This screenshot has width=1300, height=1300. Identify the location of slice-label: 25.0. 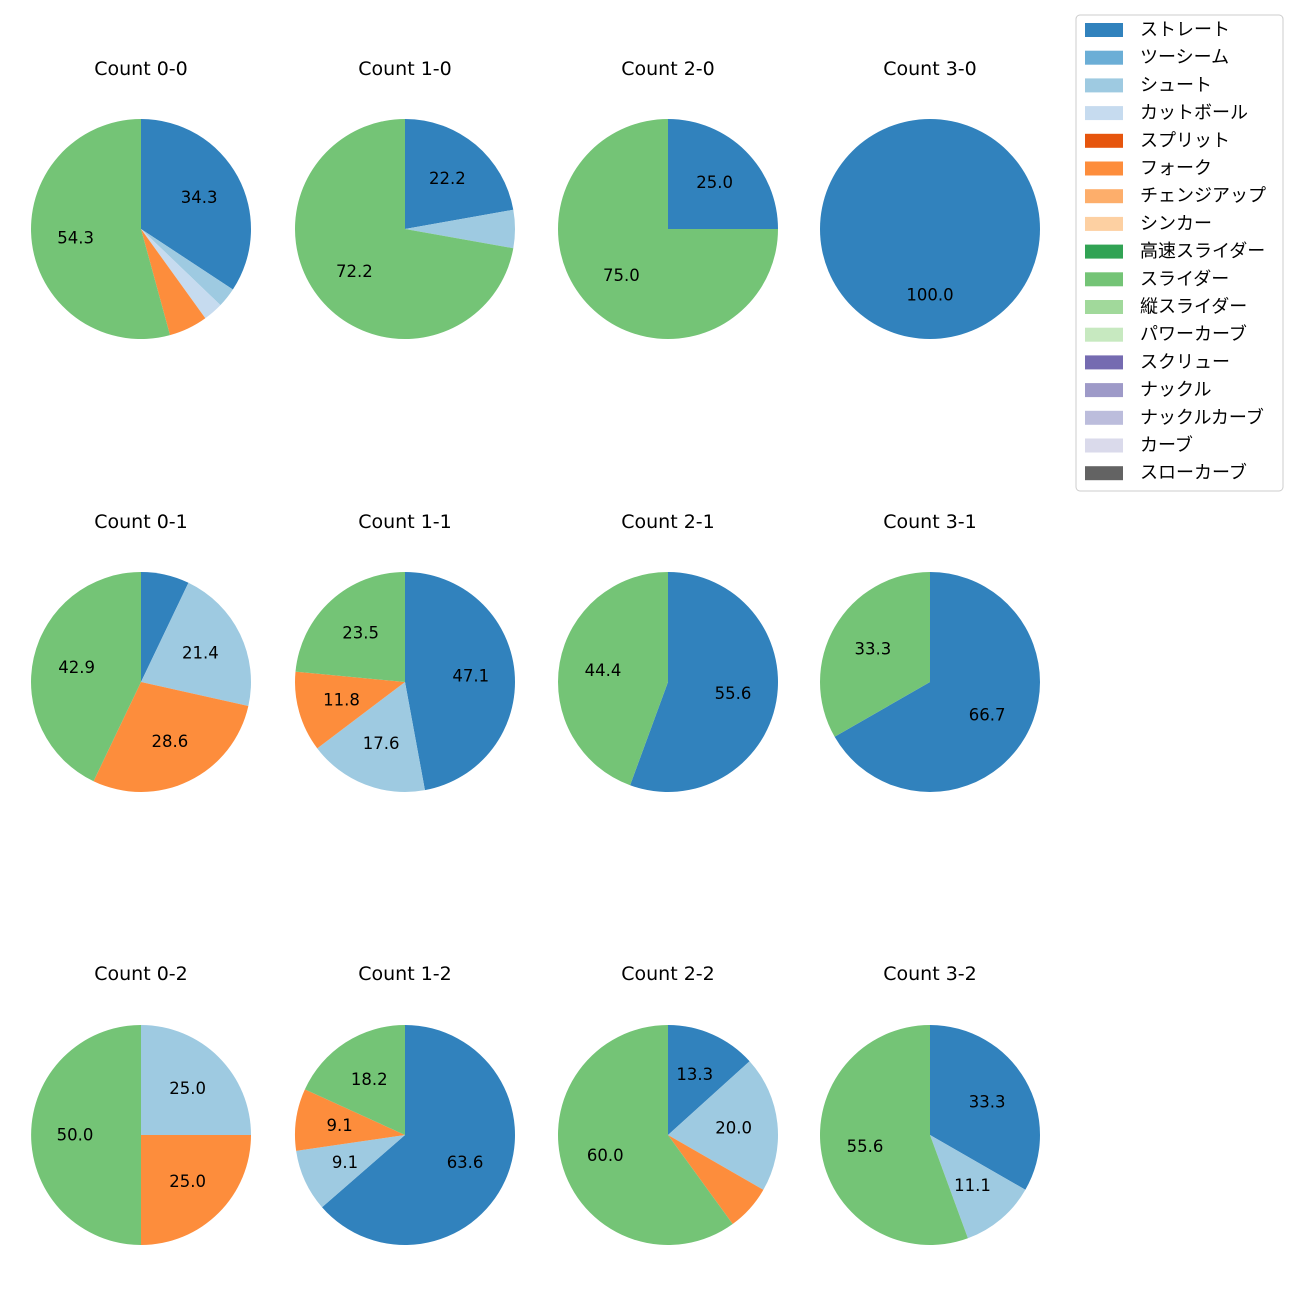
(714, 182).